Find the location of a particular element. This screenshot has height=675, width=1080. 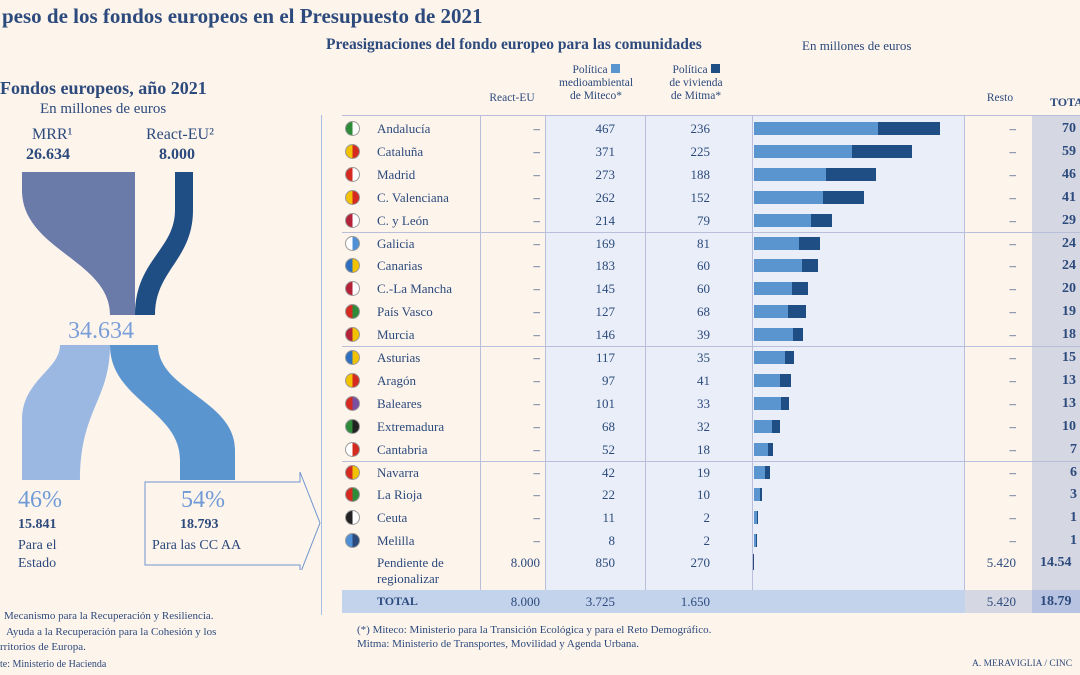

header-total: TOTA is located at coordinates (1065, 102).